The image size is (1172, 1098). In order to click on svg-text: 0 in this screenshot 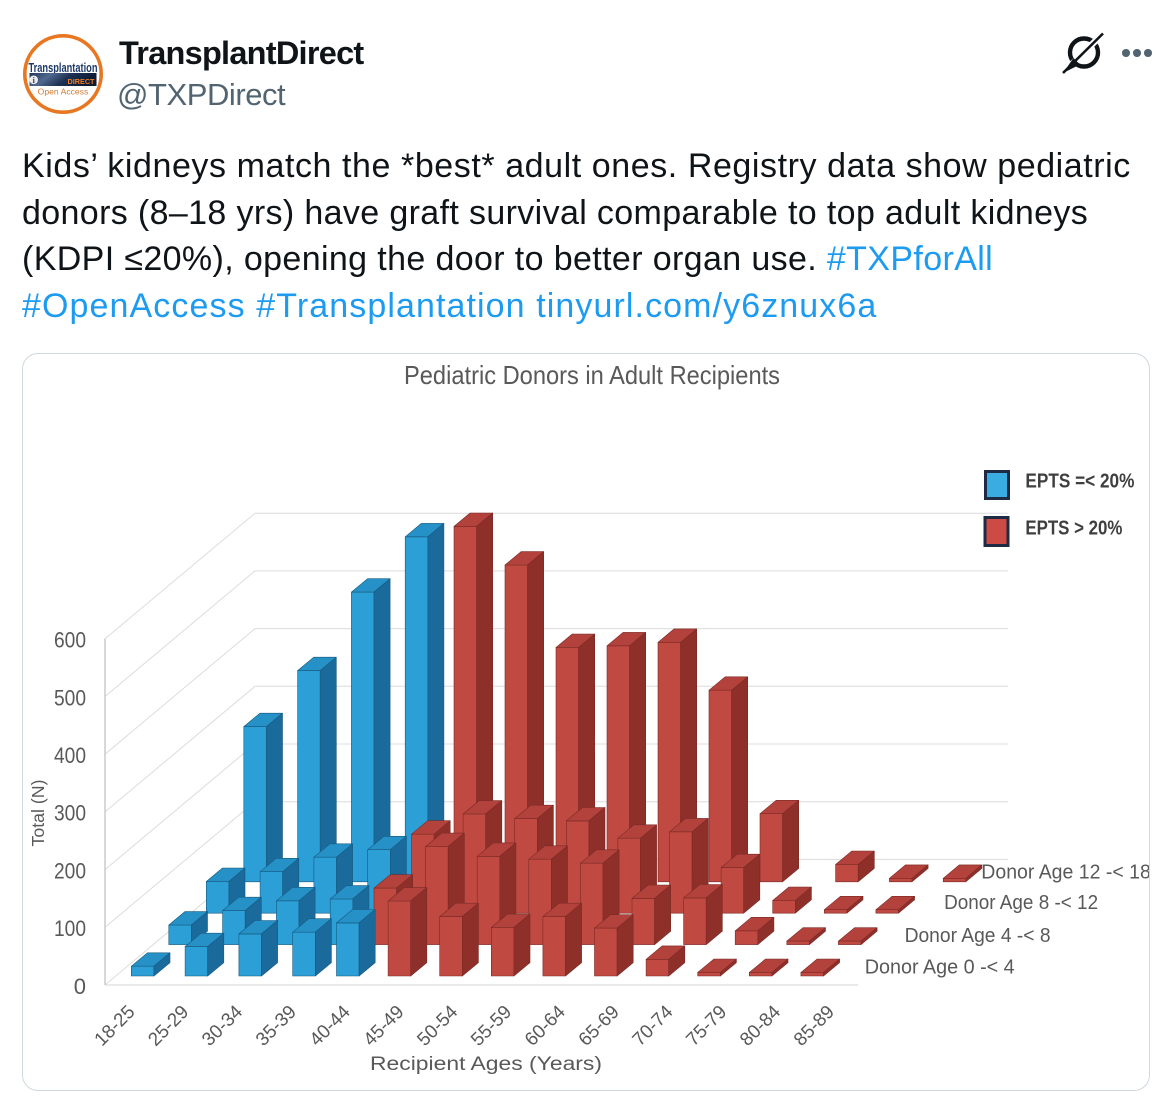, I will do `click(80, 986)`.